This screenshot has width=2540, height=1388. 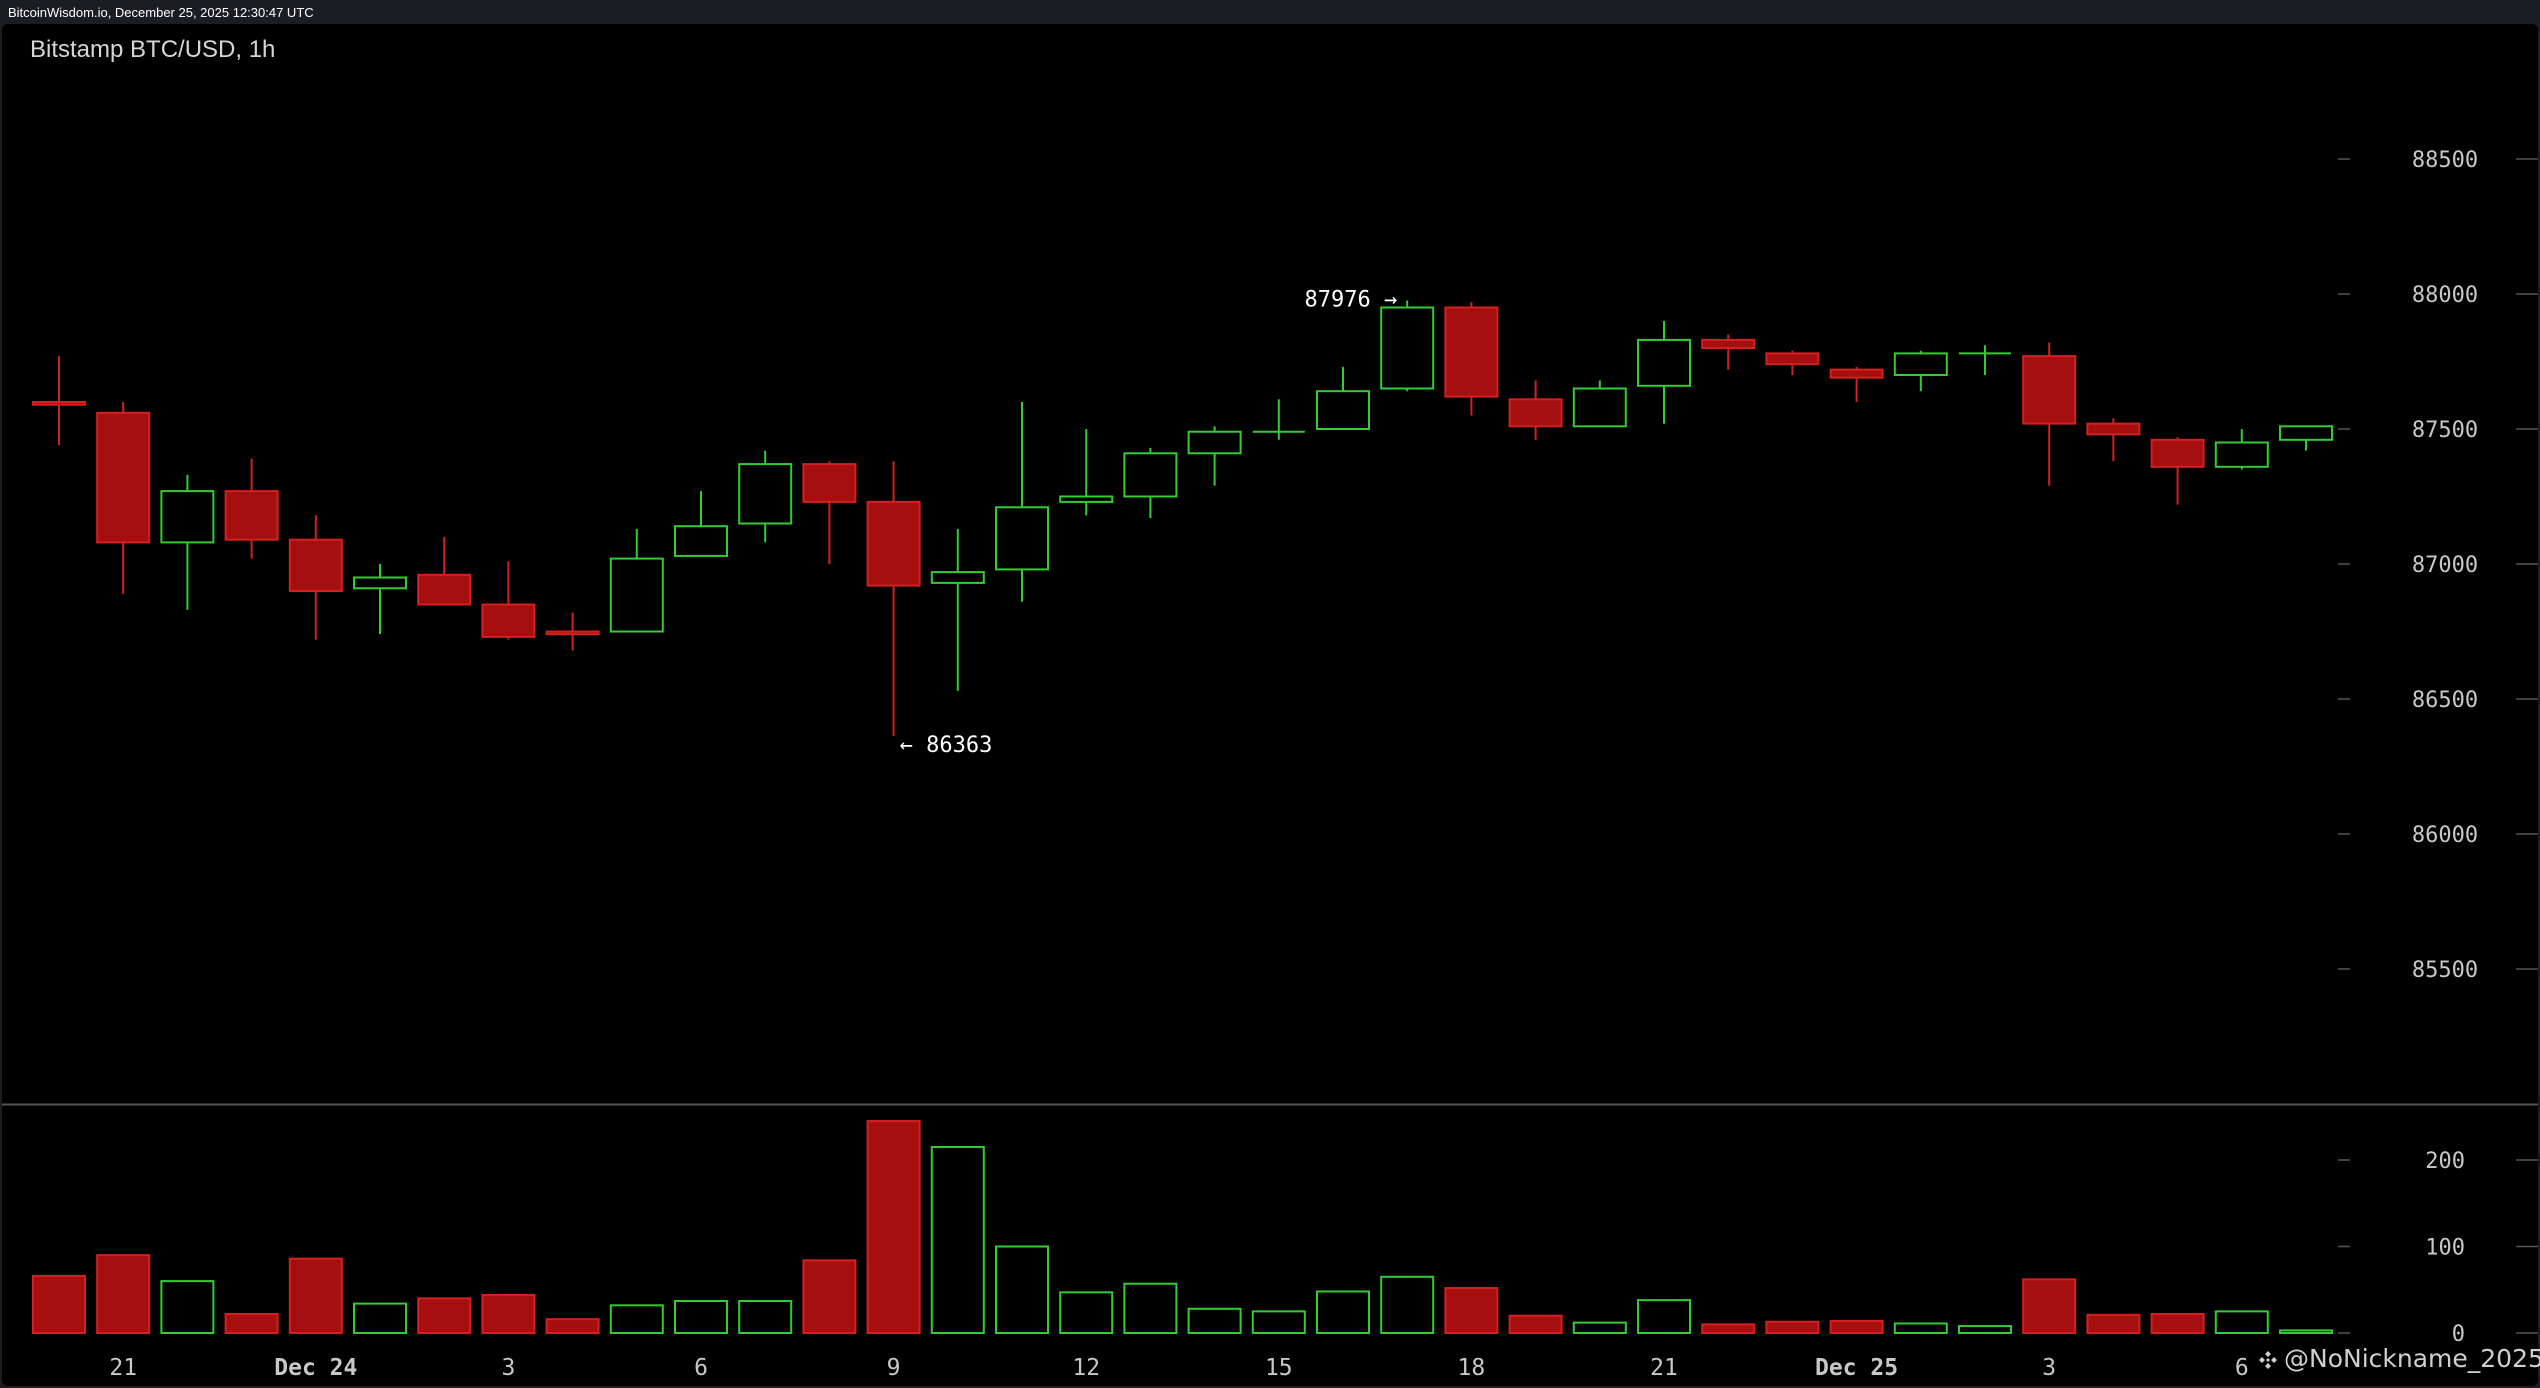 What do you see at coordinates (894, 1368) in the screenshot?
I see `time-axis-label: 9` at bounding box center [894, 1368].